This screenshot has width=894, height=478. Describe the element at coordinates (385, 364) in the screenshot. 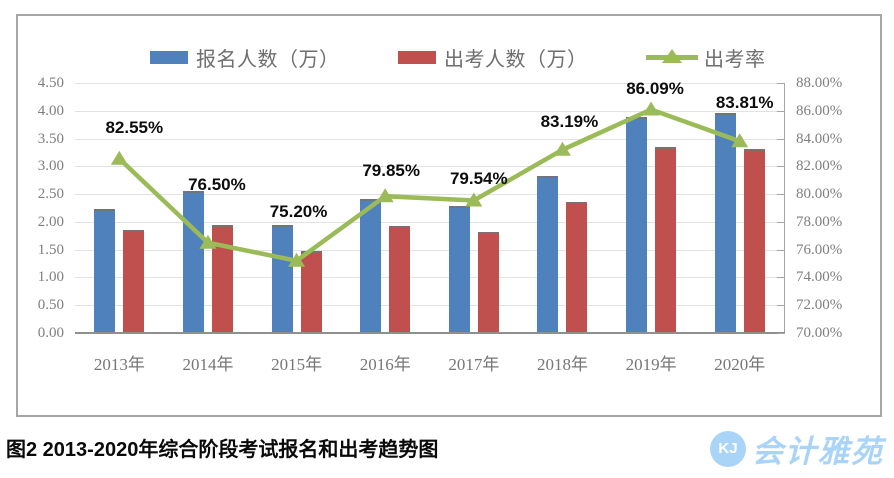

I see `x-axis-category-label: 2016年` at that location.